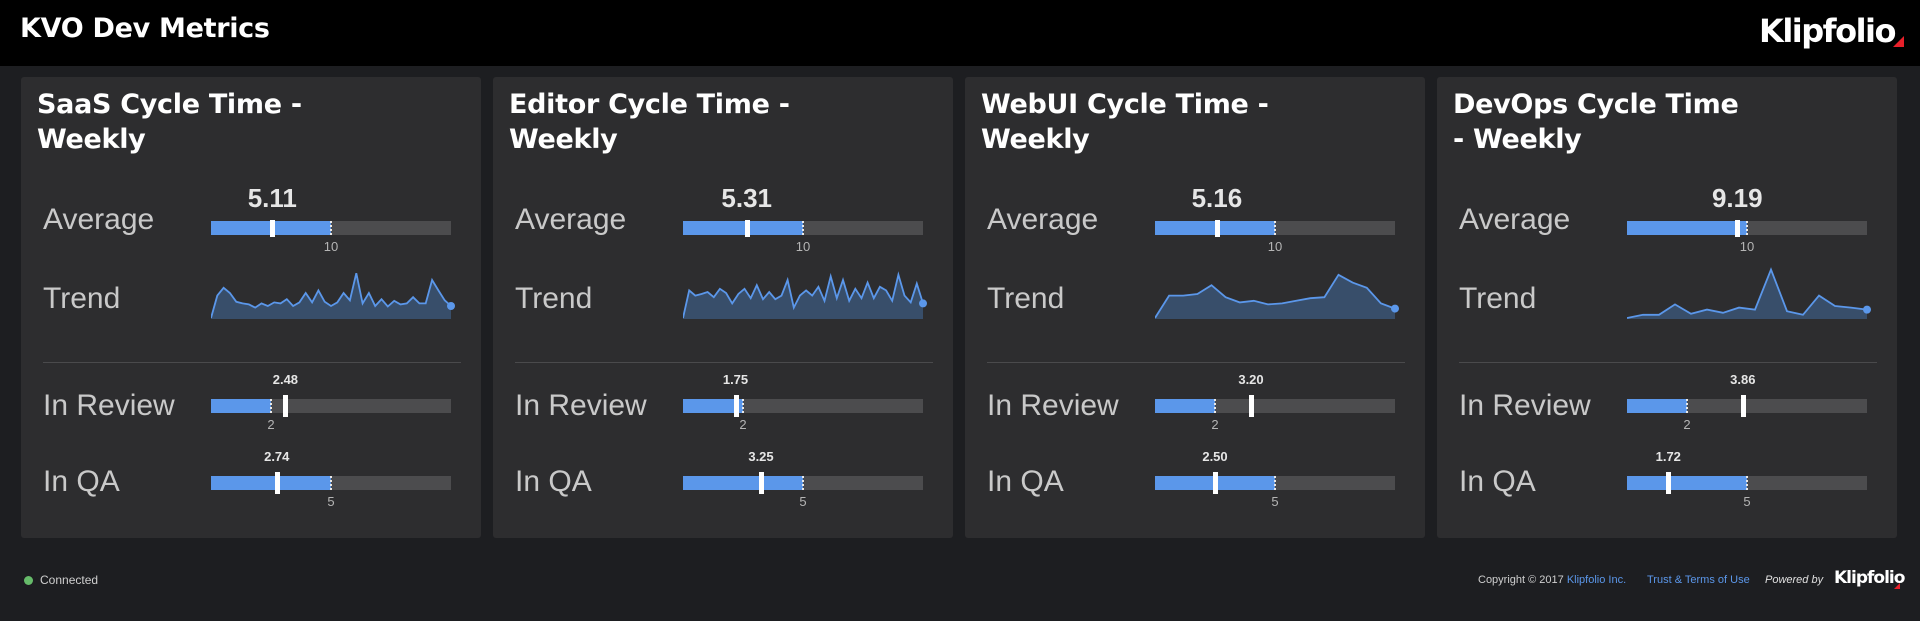  What do you see at coordinates (1668, 456) in the screenshot?
I see `in-qa-value: 1.72` at bounding box center [1668, 456].